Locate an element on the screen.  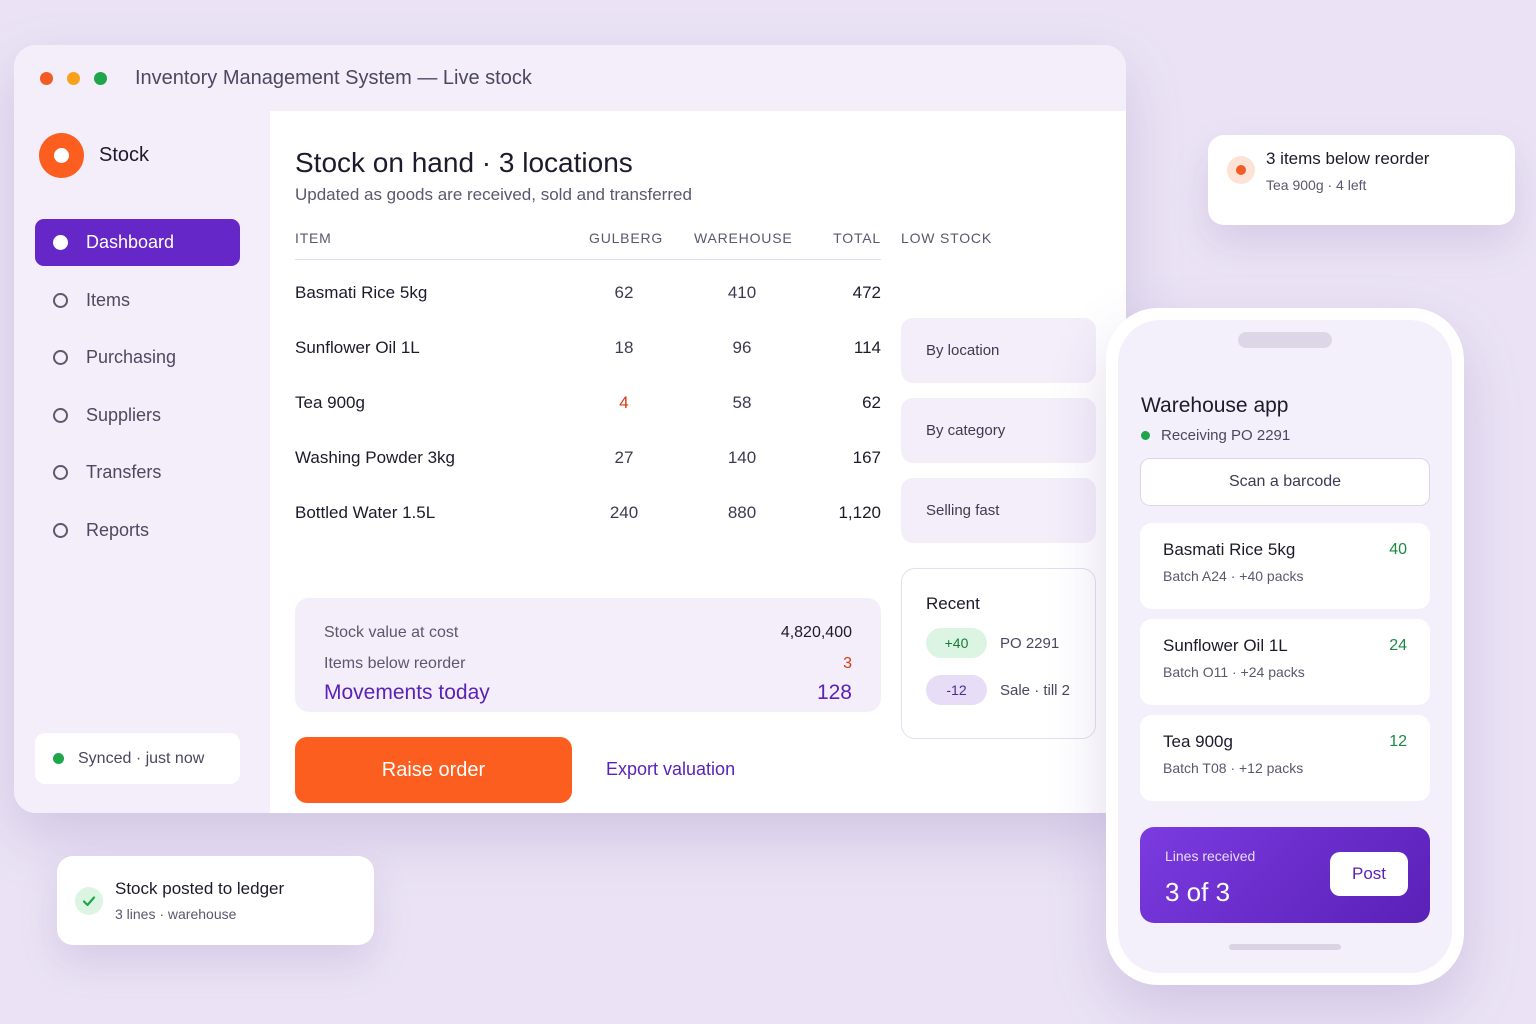
card-qty: 12 is located at coordinates (1398, 741).